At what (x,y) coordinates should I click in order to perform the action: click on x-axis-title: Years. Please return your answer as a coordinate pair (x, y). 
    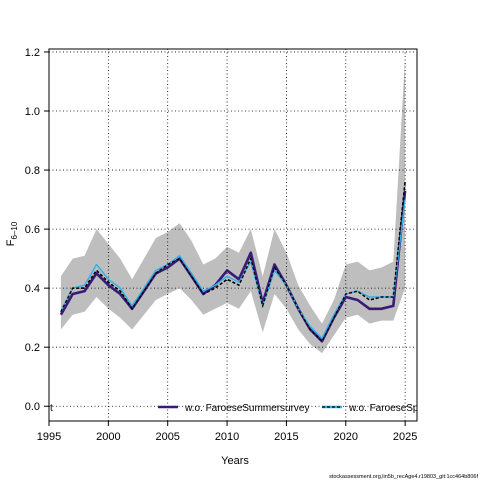
    Looking at the image, I should click on (235, 461).